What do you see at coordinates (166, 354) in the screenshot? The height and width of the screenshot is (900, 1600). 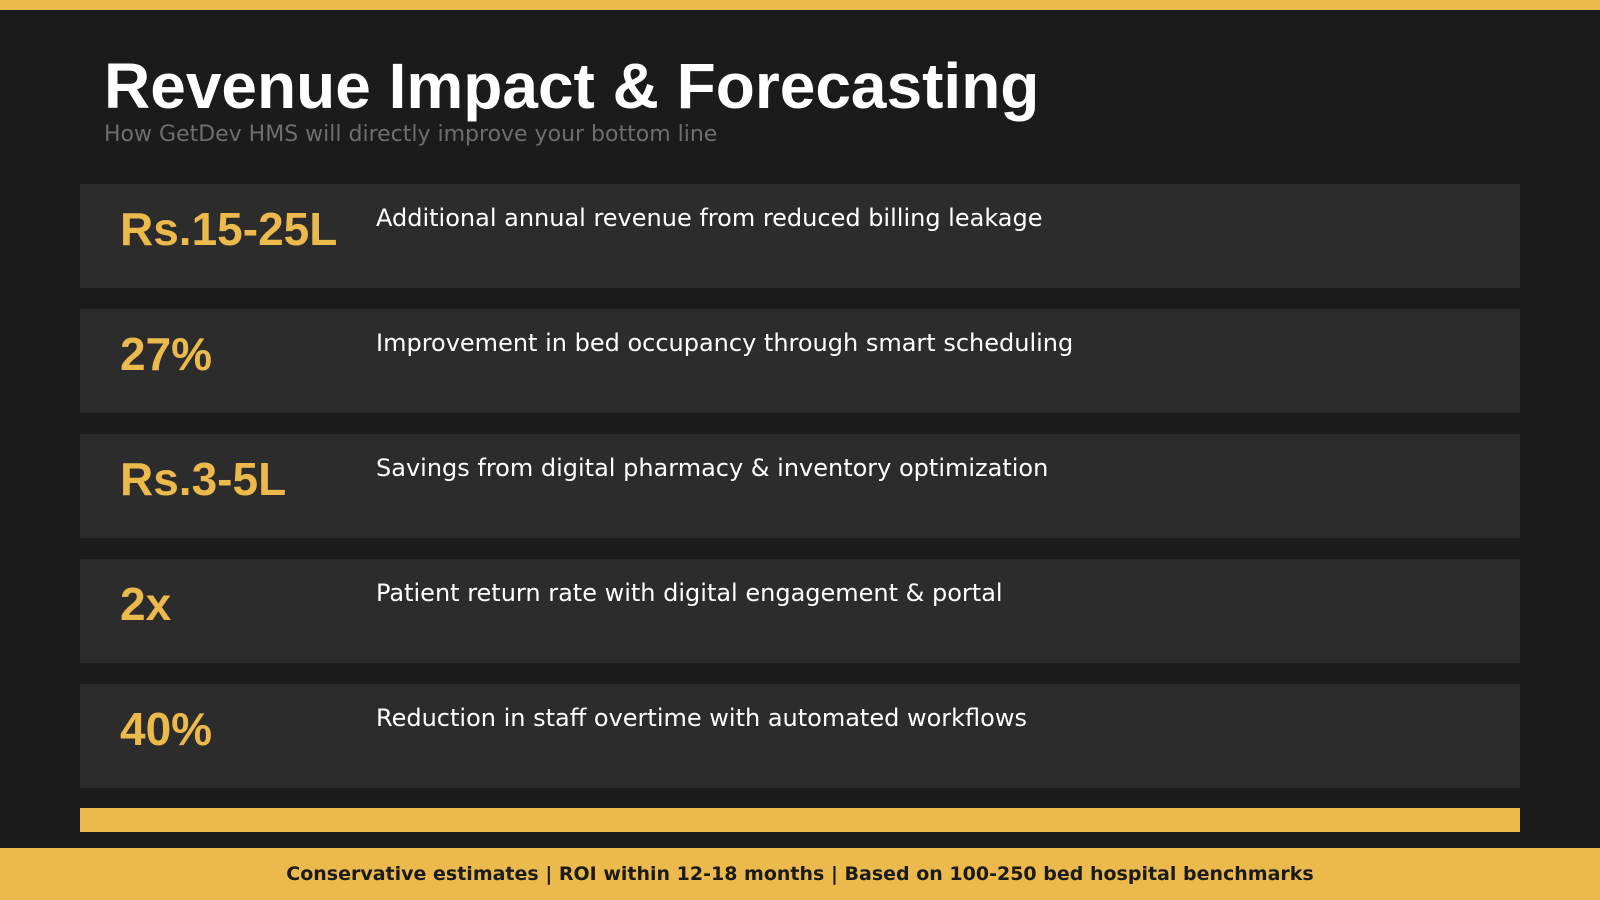 I see `metric-value: 27%` at bounding box center [166, 354].